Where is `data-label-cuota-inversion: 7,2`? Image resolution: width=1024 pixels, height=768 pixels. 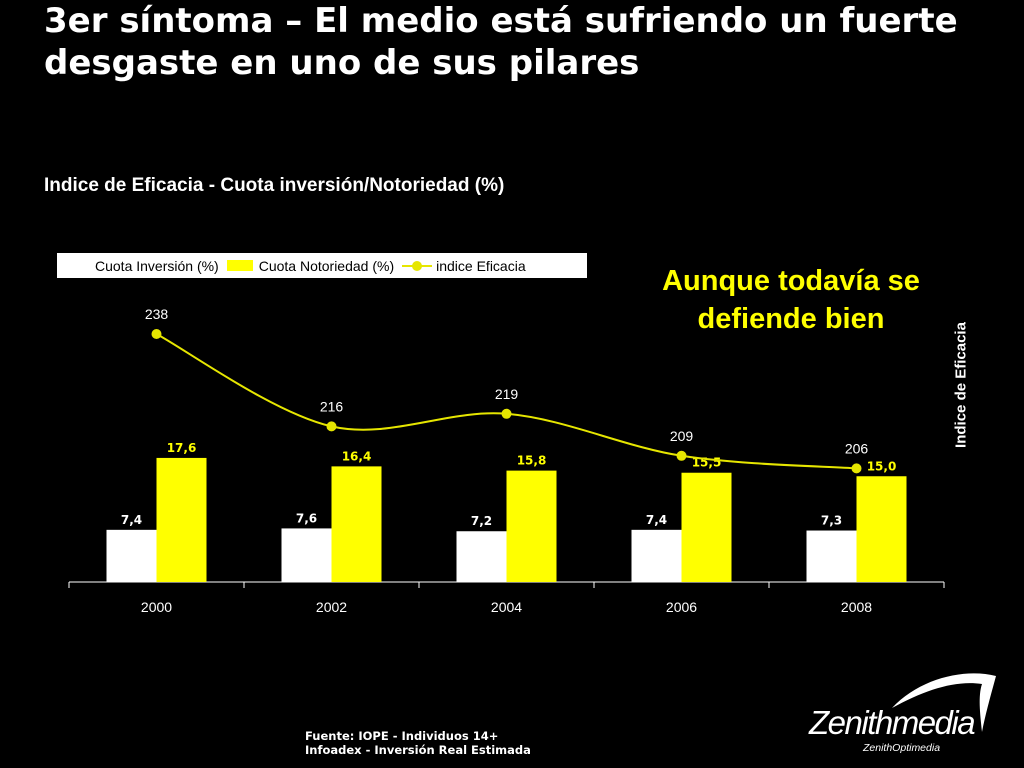 data-label-cuota-inversion: 7,2 is located at coordinates (481, 521).